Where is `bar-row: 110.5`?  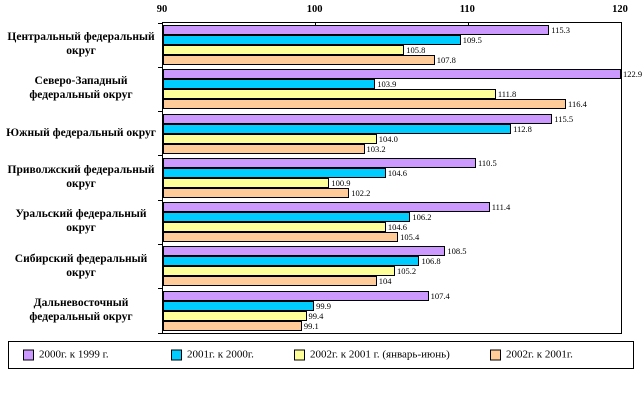 bar-row: 110.5 is located at coordinates (392, 162).